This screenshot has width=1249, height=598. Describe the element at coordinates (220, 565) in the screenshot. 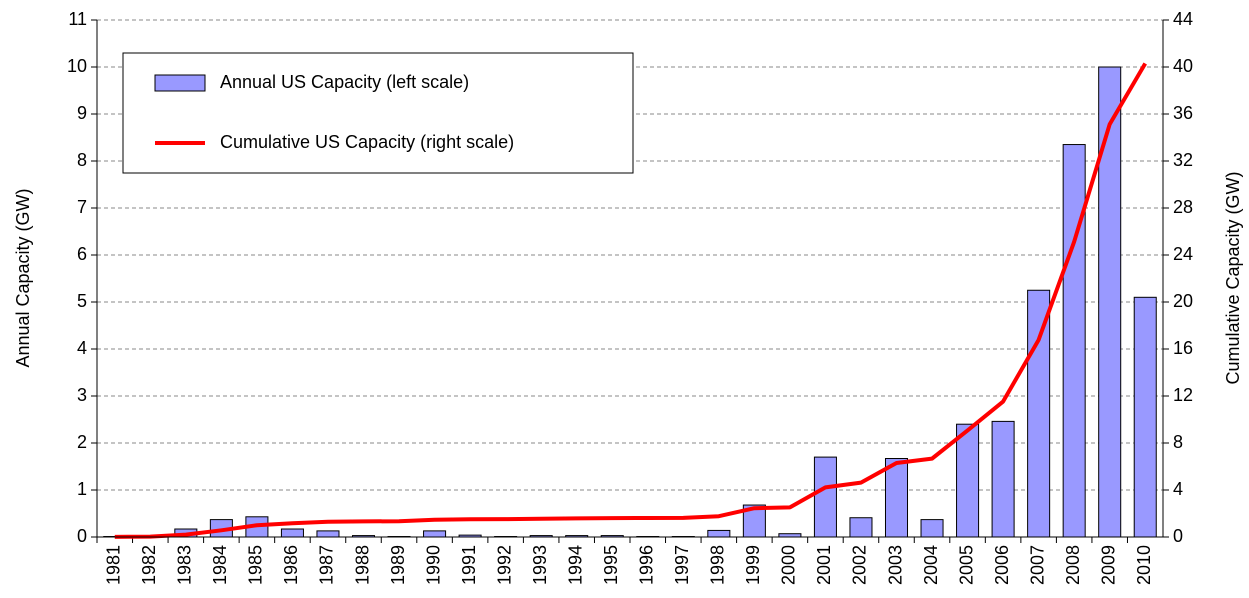

I see `x-tick-label: 1984` at that location.